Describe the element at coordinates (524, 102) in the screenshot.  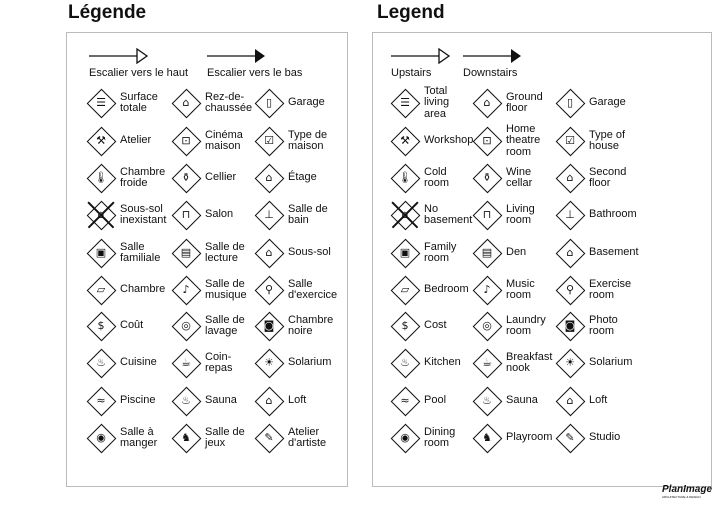
I see `legend-item-label: Ground floor` at that location.